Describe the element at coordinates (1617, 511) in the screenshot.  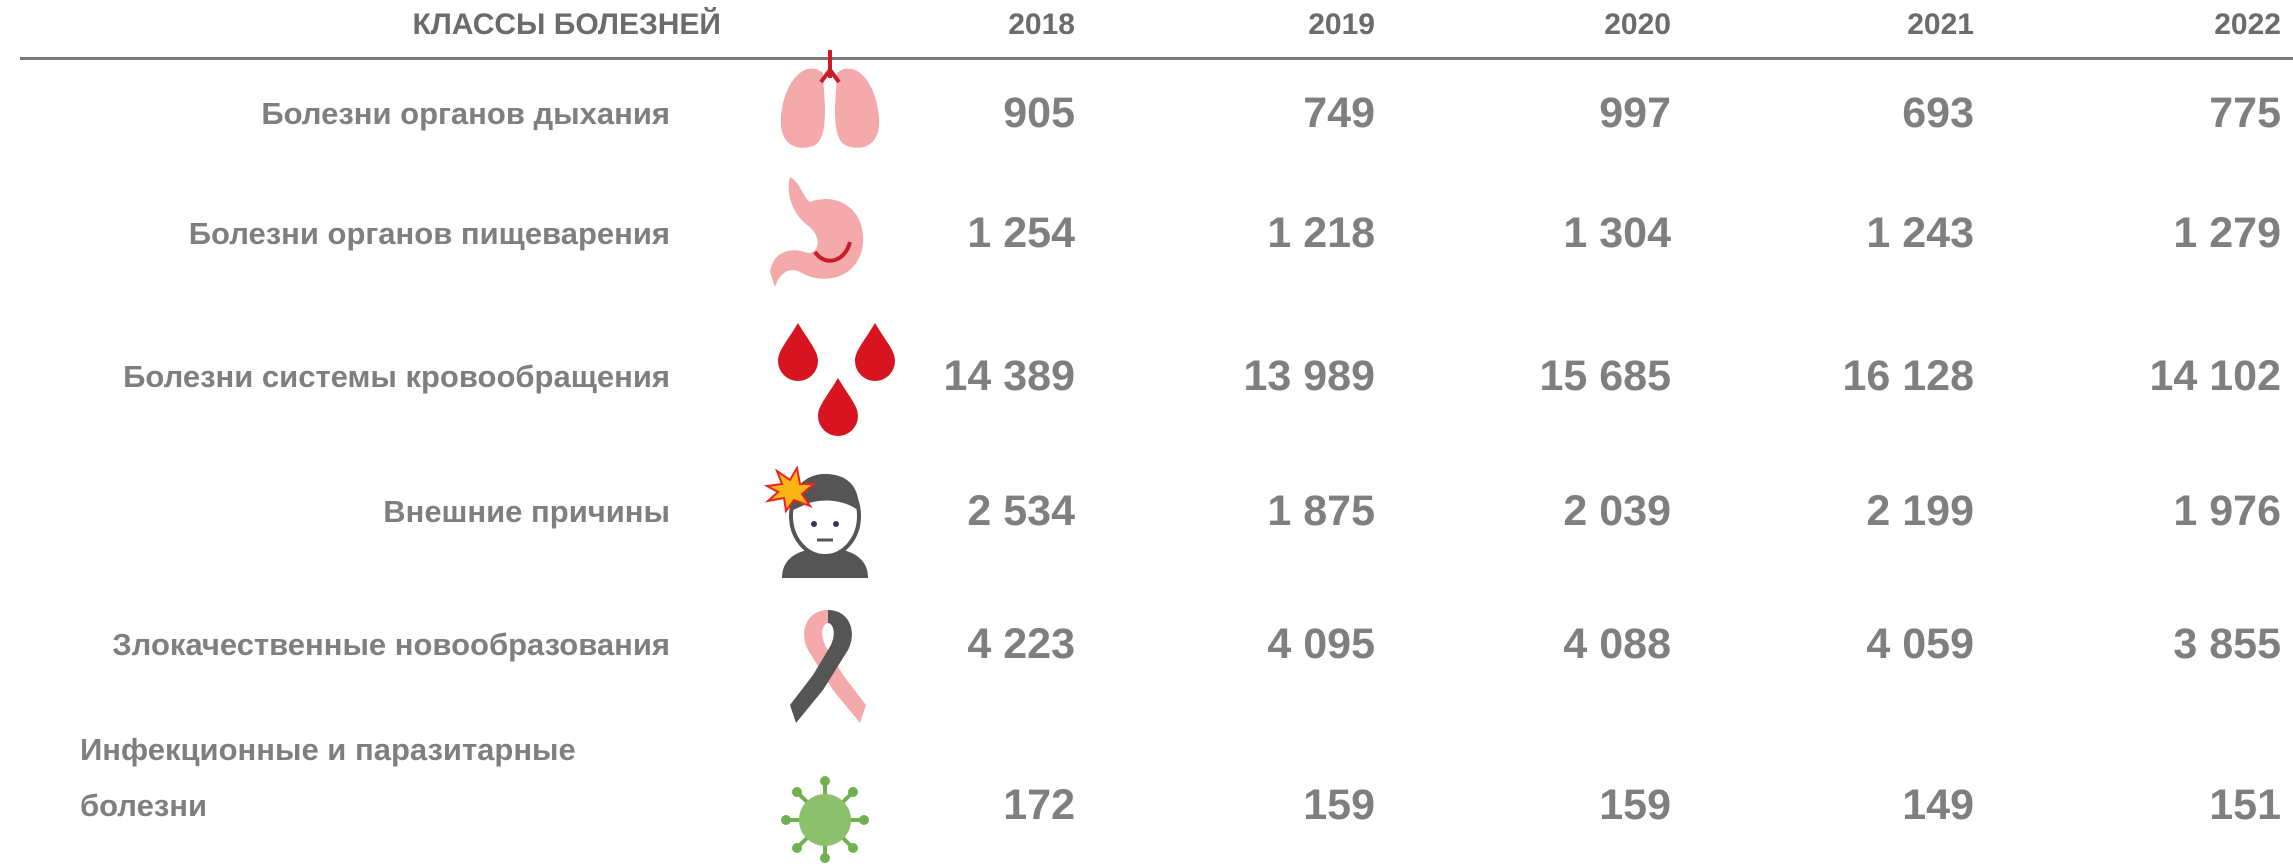
I see `cell-value: 2 039` at that location.